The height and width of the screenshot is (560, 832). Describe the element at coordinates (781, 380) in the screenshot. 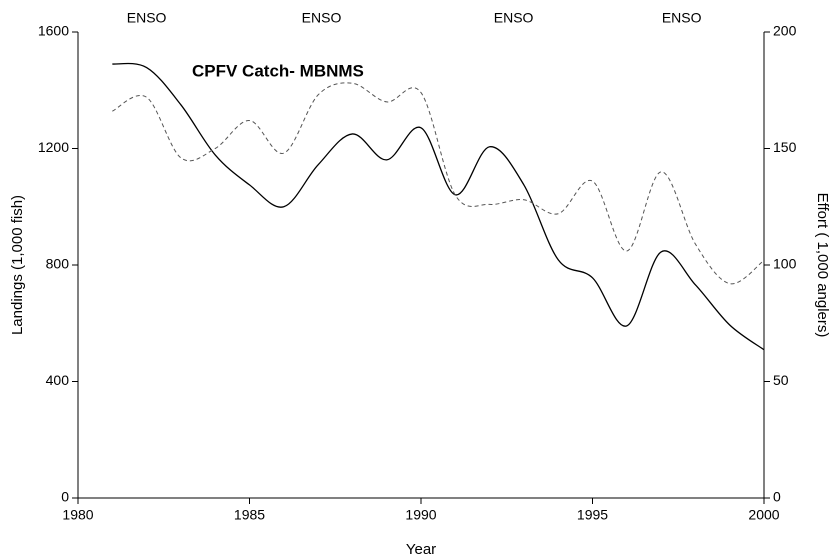

I see `y2-tick-label: 50` at that location.